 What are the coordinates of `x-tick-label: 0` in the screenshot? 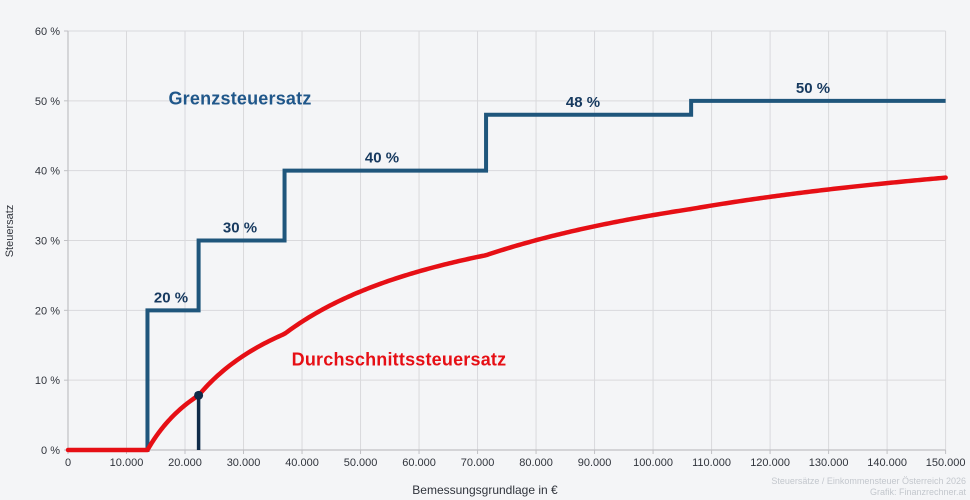 It's located at (68, 463).